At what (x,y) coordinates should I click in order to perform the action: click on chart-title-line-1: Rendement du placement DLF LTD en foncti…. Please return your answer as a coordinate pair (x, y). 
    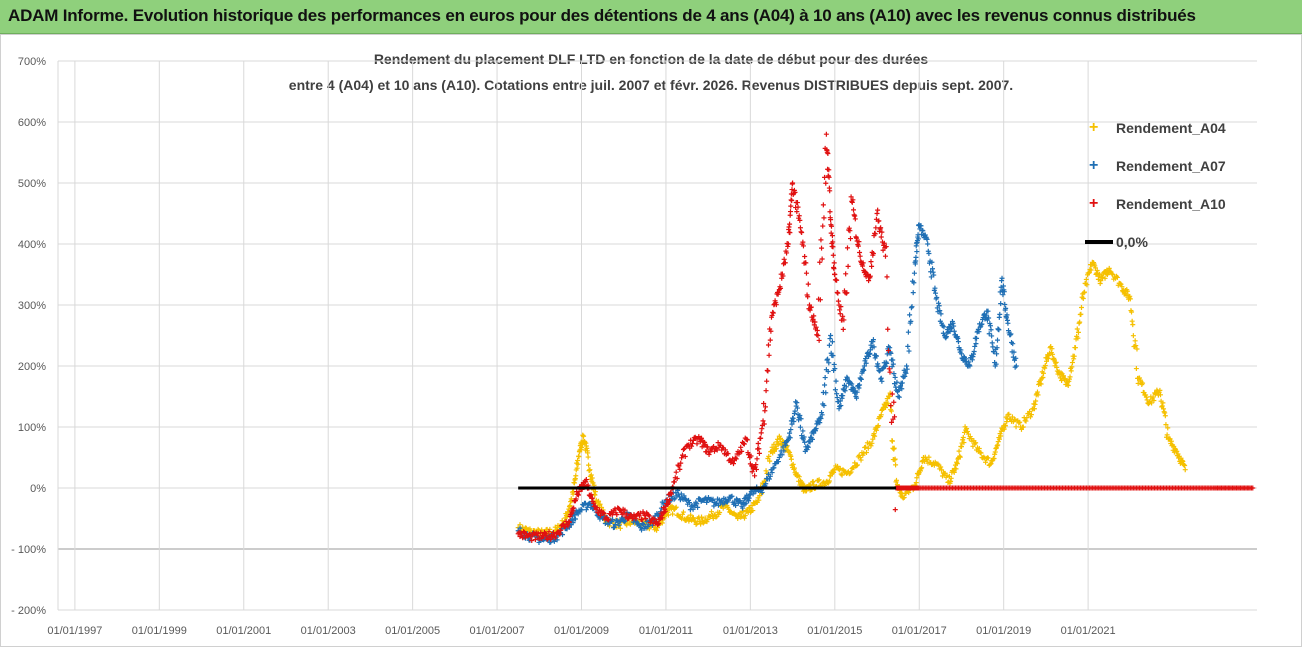
    Looking at the image, I should click on (651, 59).